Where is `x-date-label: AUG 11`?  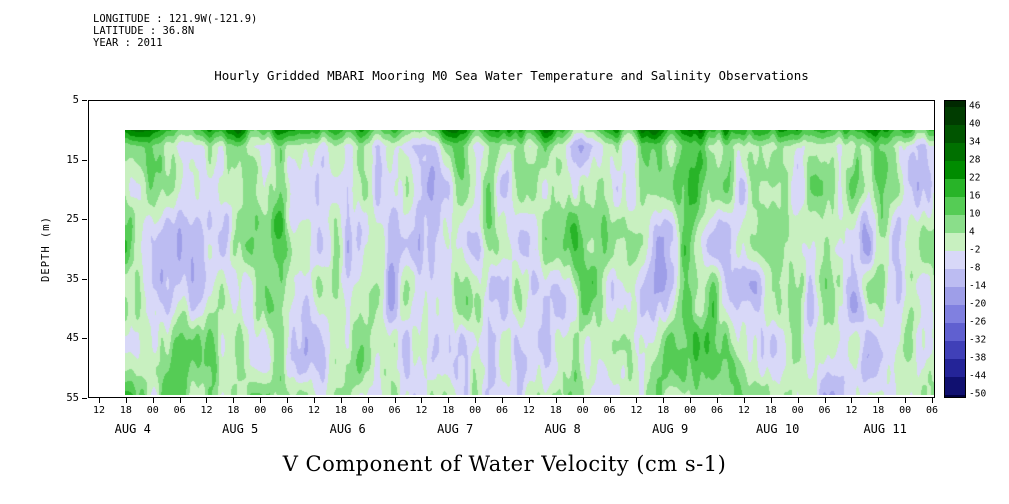
x-date-label: AUG 11 is located at coordinates (885, 429).